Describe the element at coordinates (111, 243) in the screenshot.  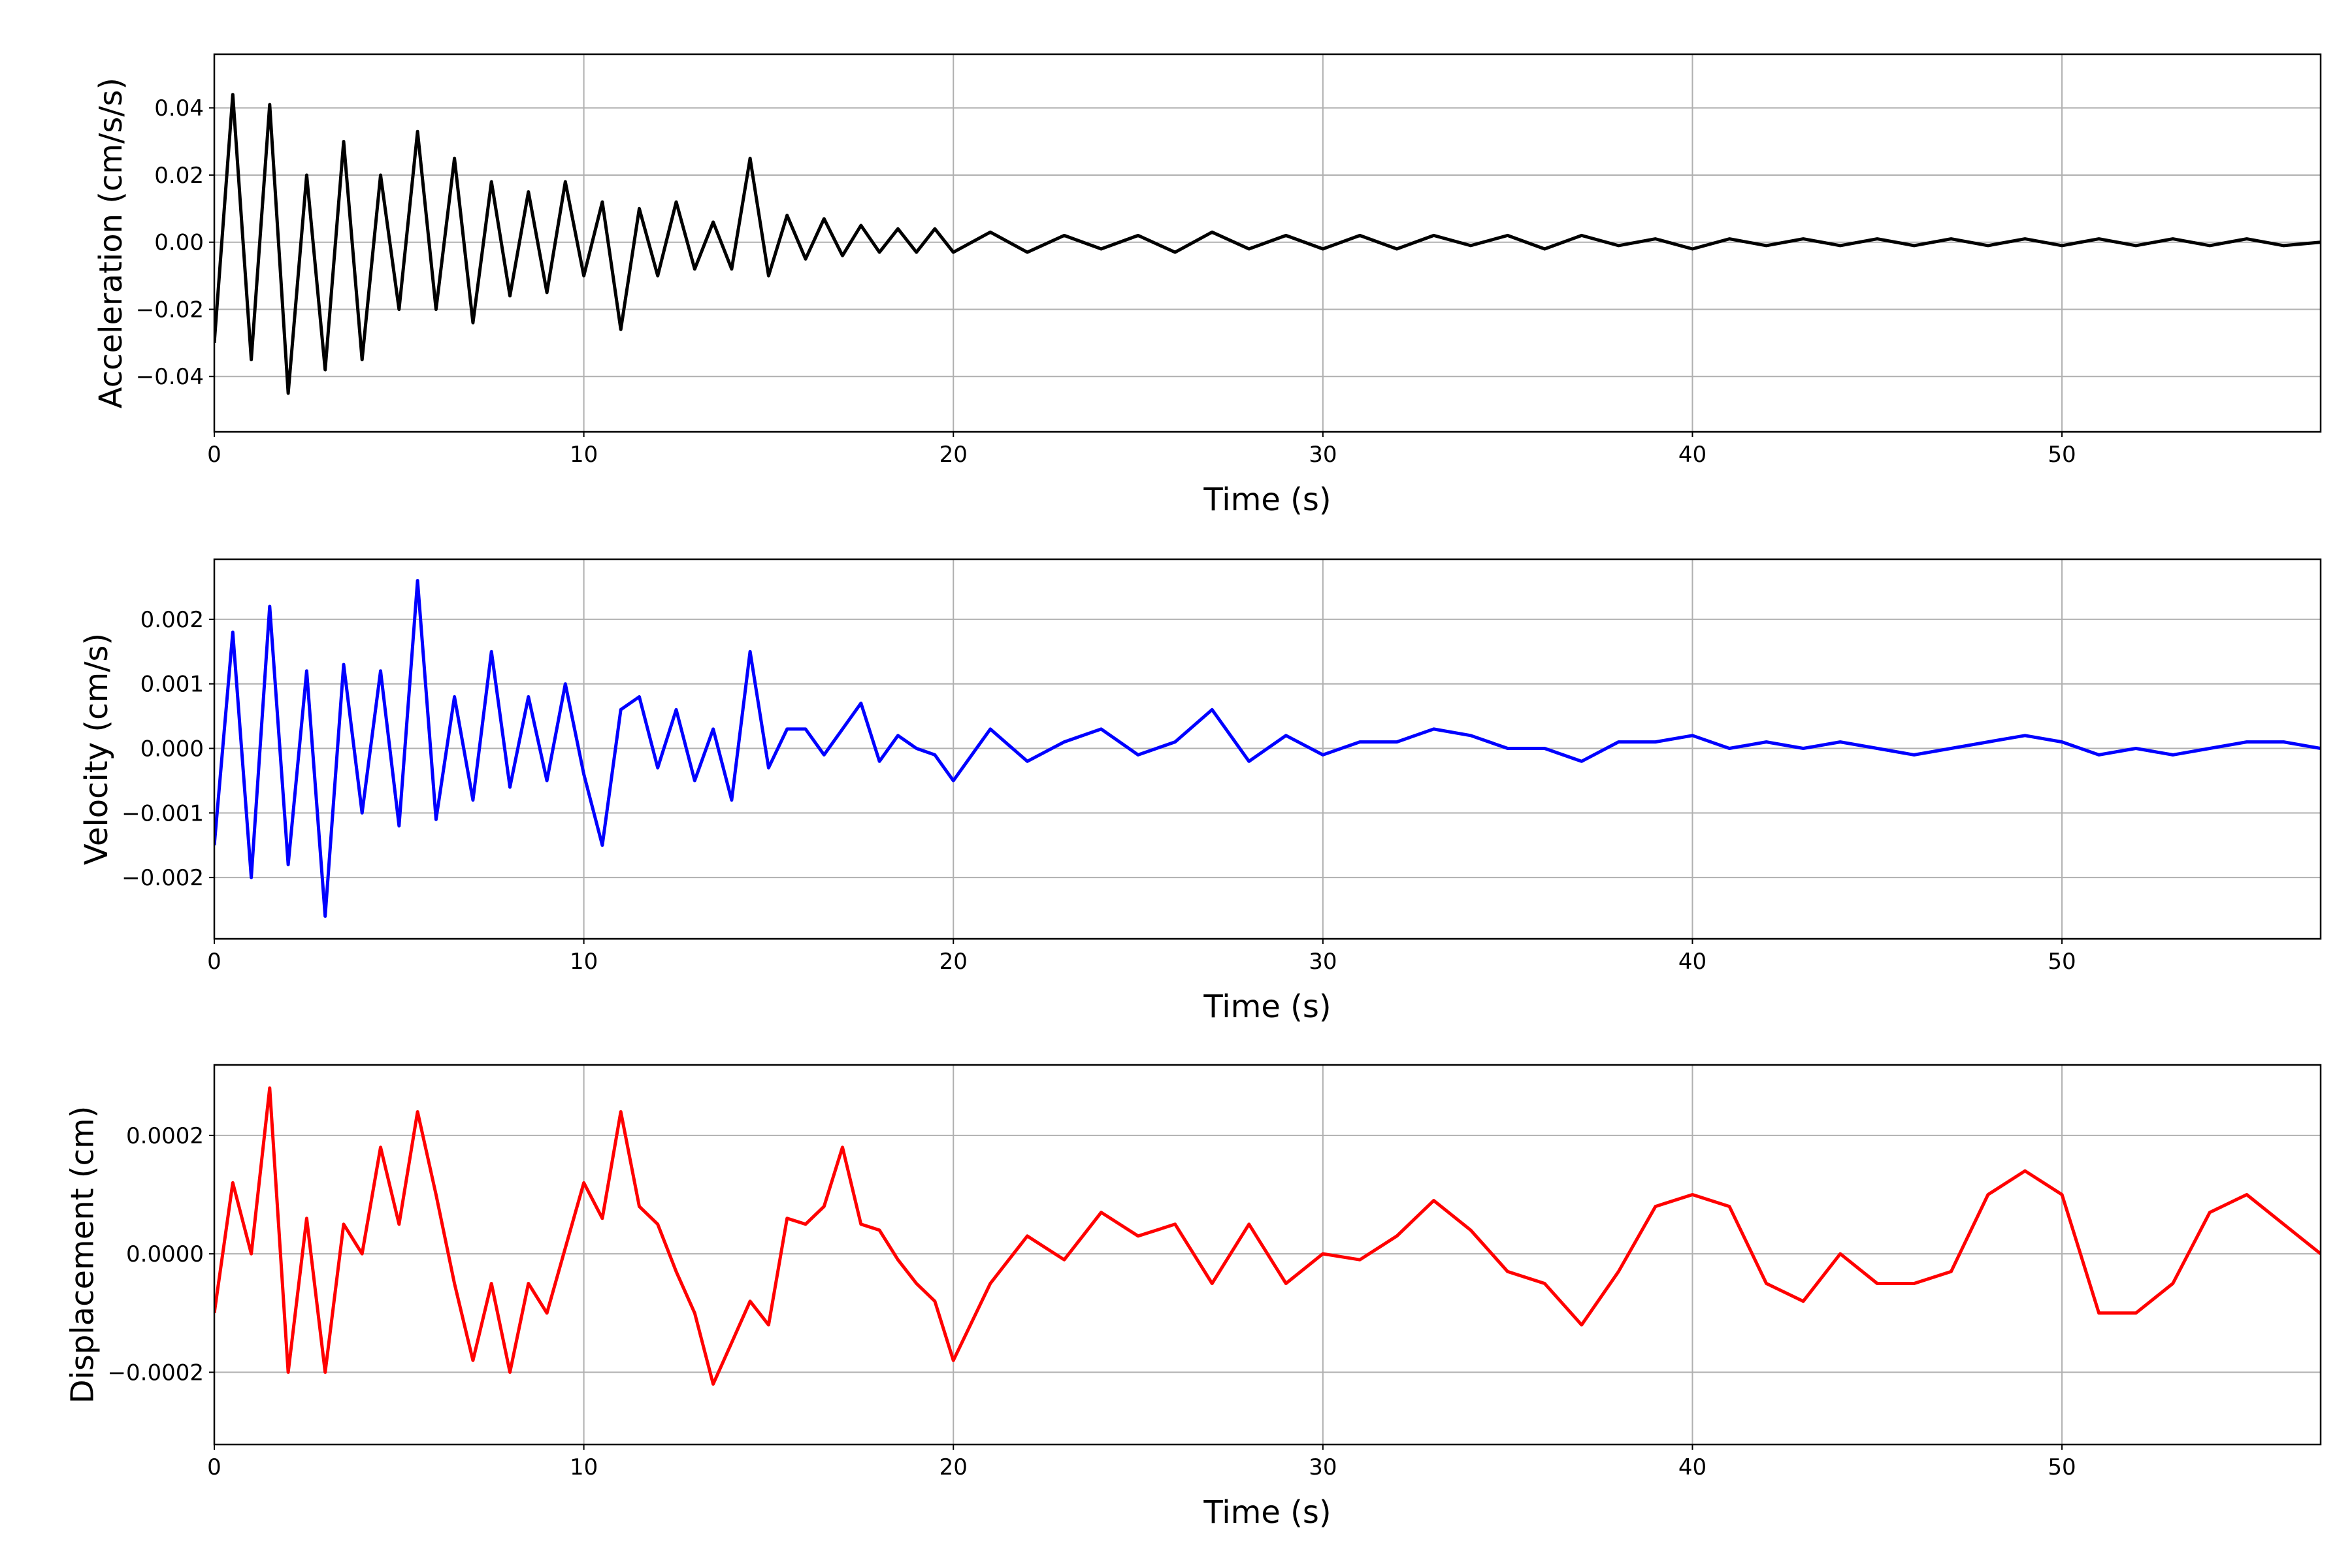
I see `y-axis-label: Acceleration (cm/s/s)` at that location.